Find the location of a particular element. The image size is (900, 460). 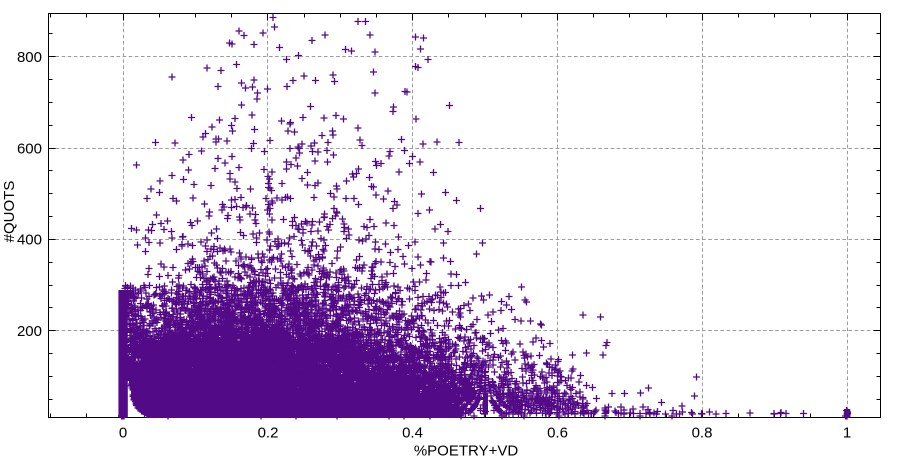

svg-text: 200 is located at coordinates (29, 331).